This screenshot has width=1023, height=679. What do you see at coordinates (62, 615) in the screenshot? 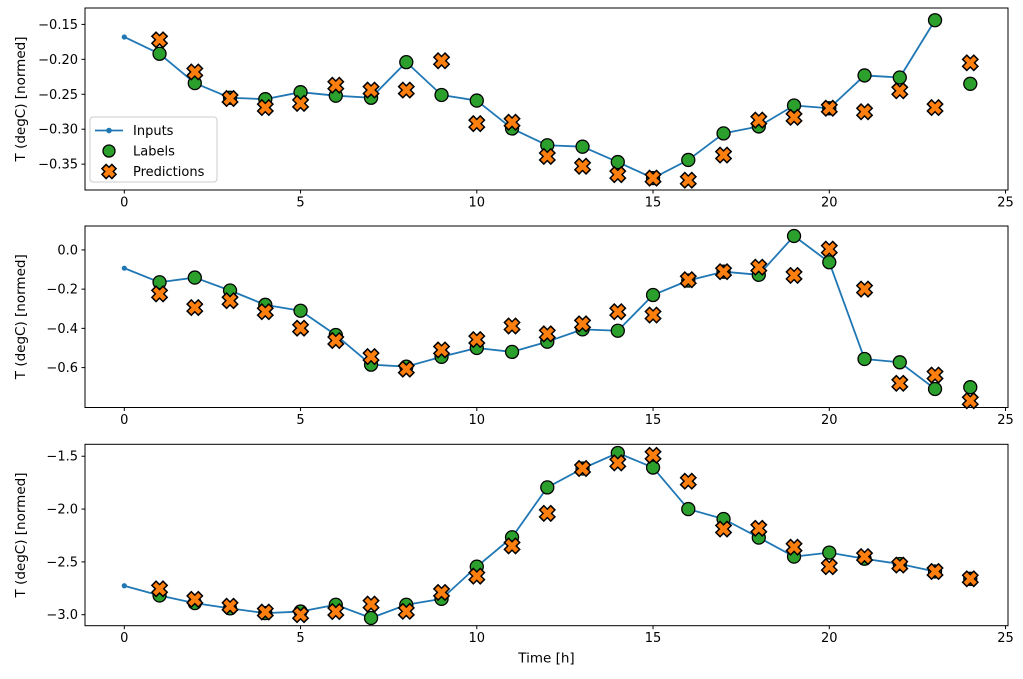
I see `y-tick-label: −3.0` at bounding box center [62, 615].